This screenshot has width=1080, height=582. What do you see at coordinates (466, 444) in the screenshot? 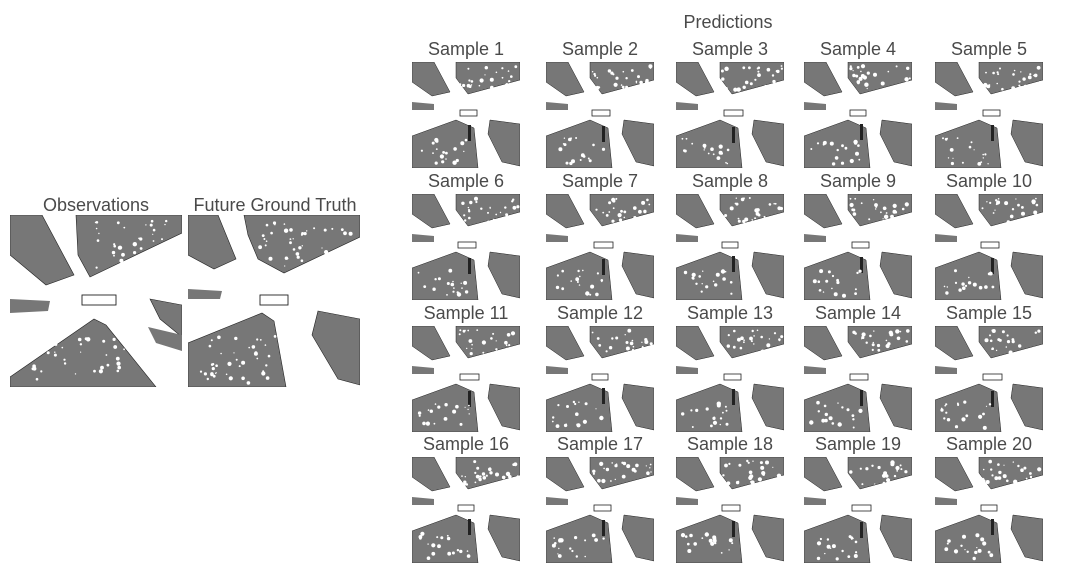
I see `sample-label: Sample 16` at bounding box center [466, 444].